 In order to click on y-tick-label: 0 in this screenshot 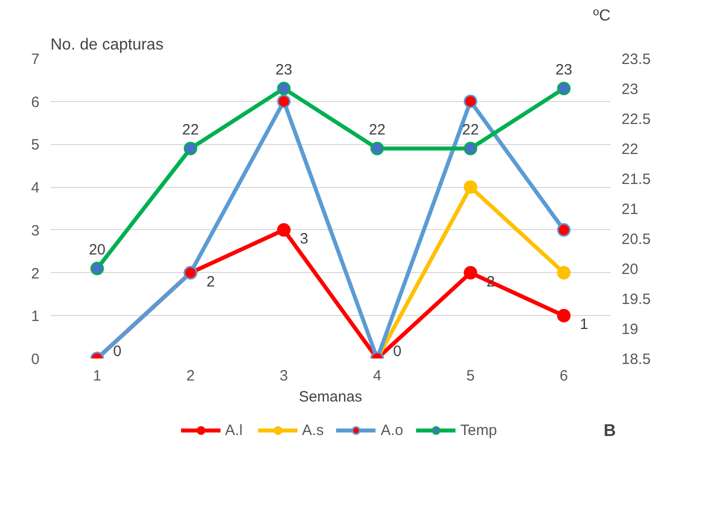, I will do `click(35, 359)`.